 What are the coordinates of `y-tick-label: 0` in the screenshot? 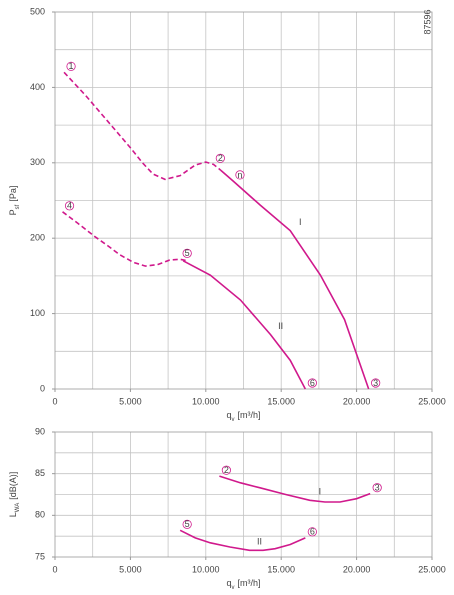 It's located at (42, 388).